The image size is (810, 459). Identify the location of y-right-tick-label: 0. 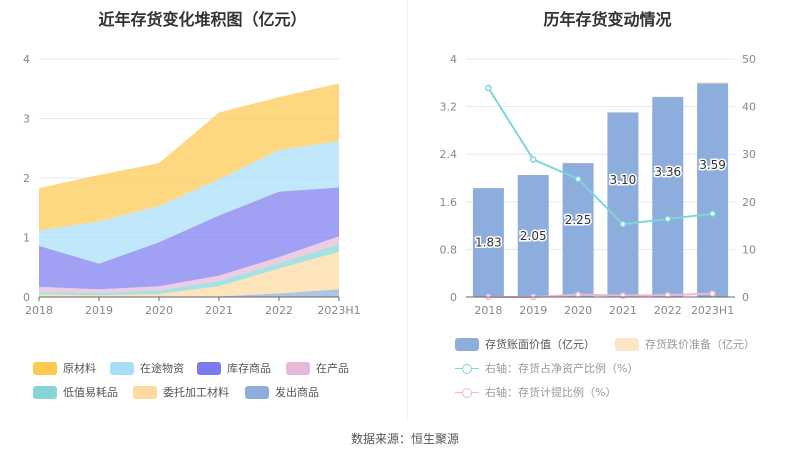
(745, 297).